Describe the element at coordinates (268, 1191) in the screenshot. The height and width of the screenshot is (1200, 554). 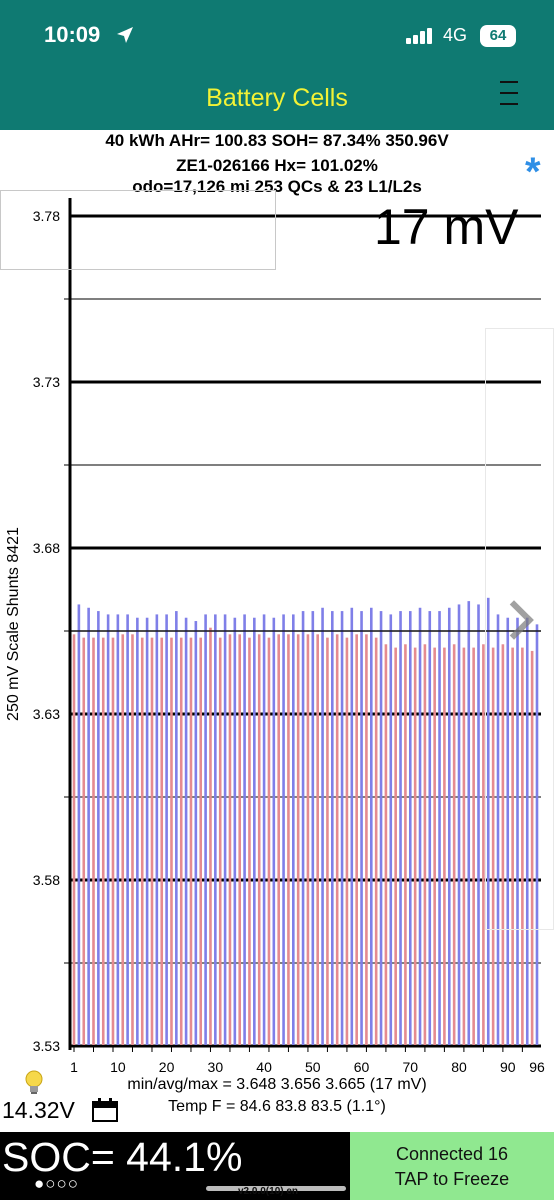
I see `version-label: v2.0.0(10) en` at that location.